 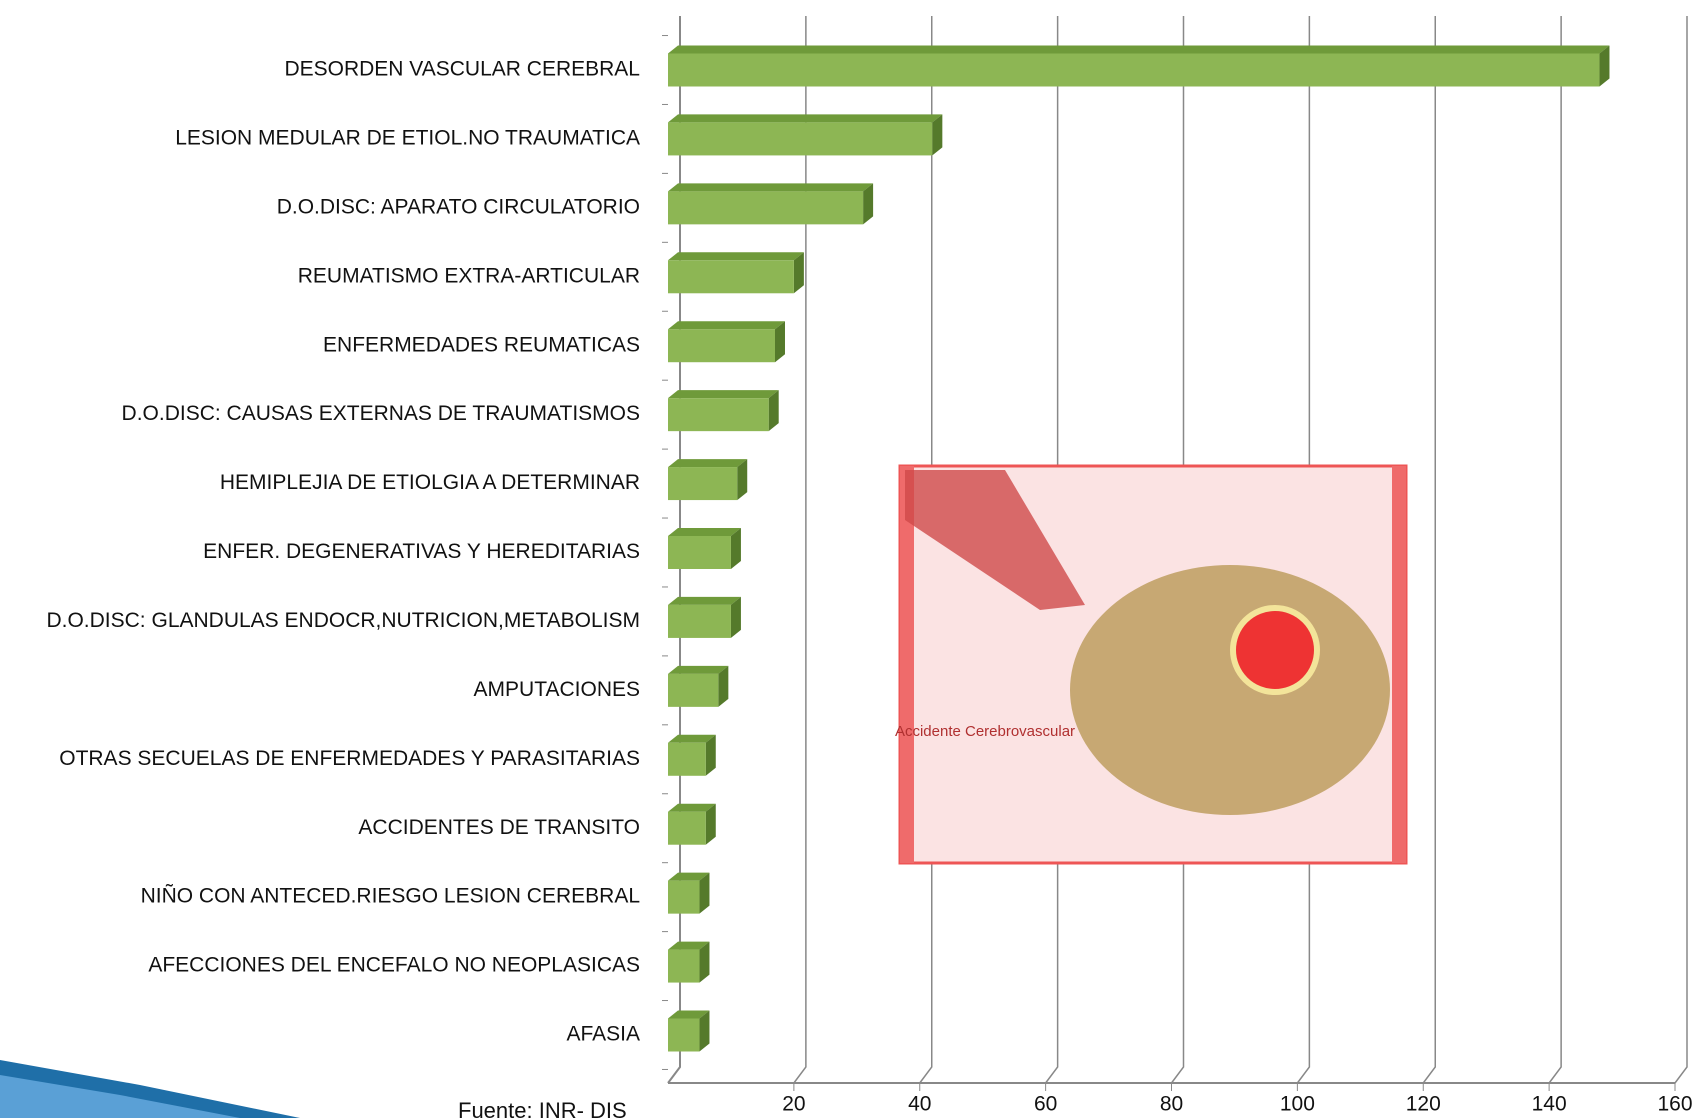 I want to click on y-tick-label: LESION MEDULAR DE ETIOL.NO TRAUMATICA, so click(x=407, y=137).